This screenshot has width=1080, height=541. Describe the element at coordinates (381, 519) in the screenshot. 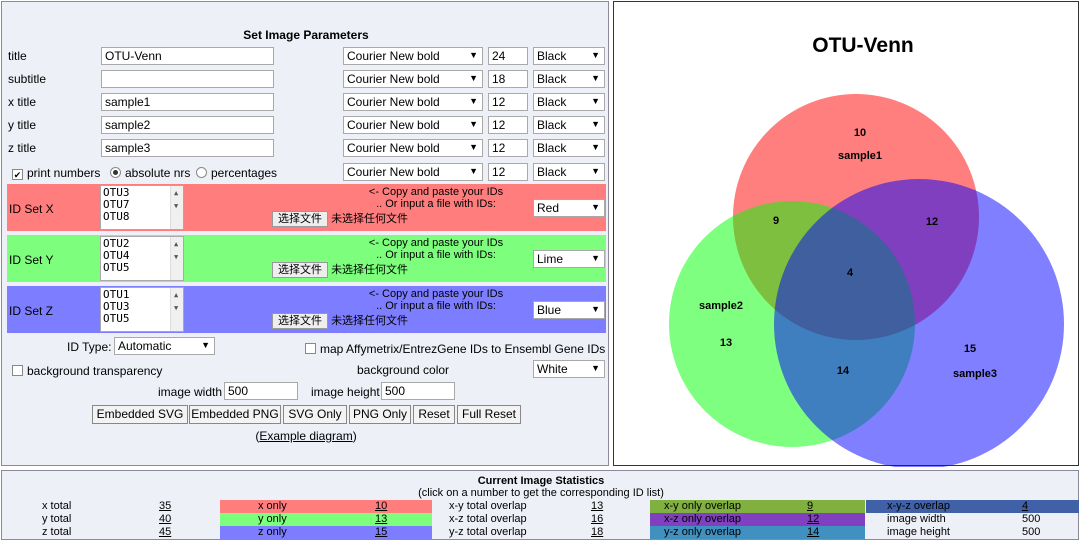

I see `only-value: 13` at that location.